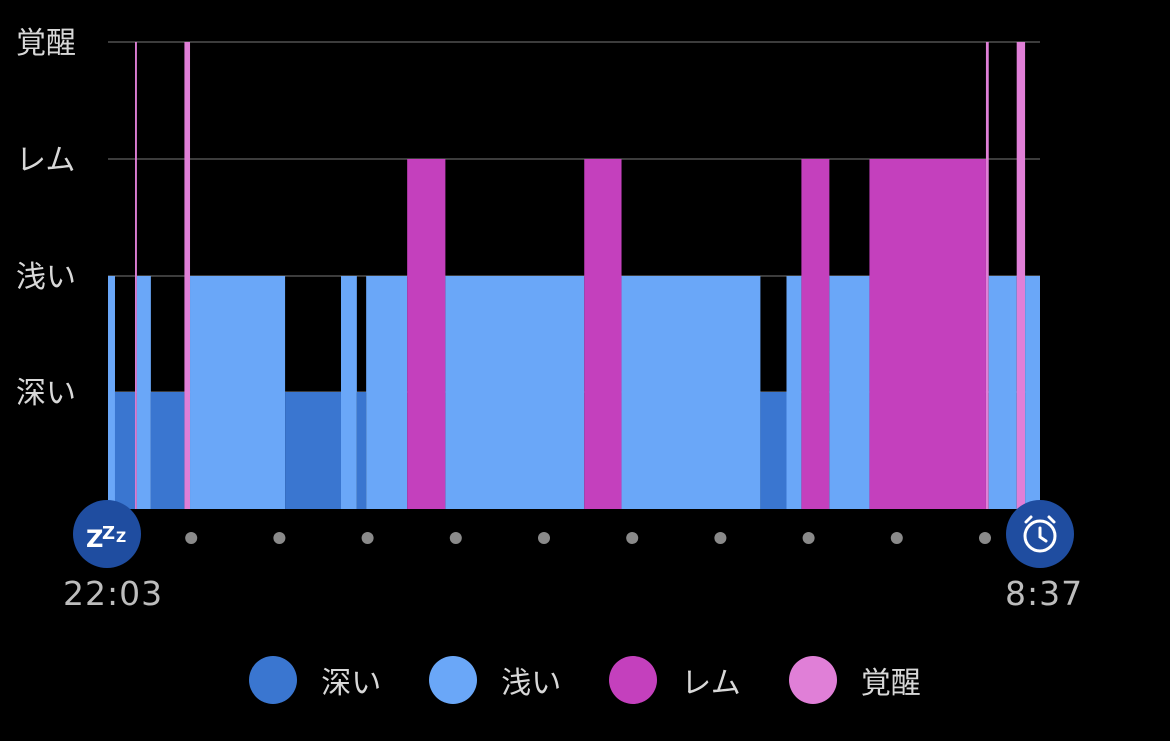 The image size is (1170, 741). I want to click on legend-label-awake: 覚醒, so click(890, 683).